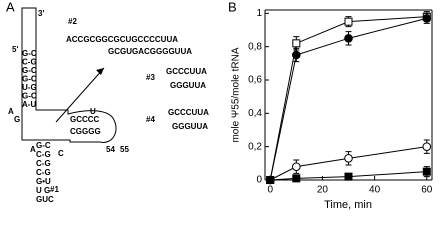 Image resolution: width=443 pixels, height=240 pixels. Describe the element at coordinates (100, 71) in the screenshot. I see `arrow-head` at that location.